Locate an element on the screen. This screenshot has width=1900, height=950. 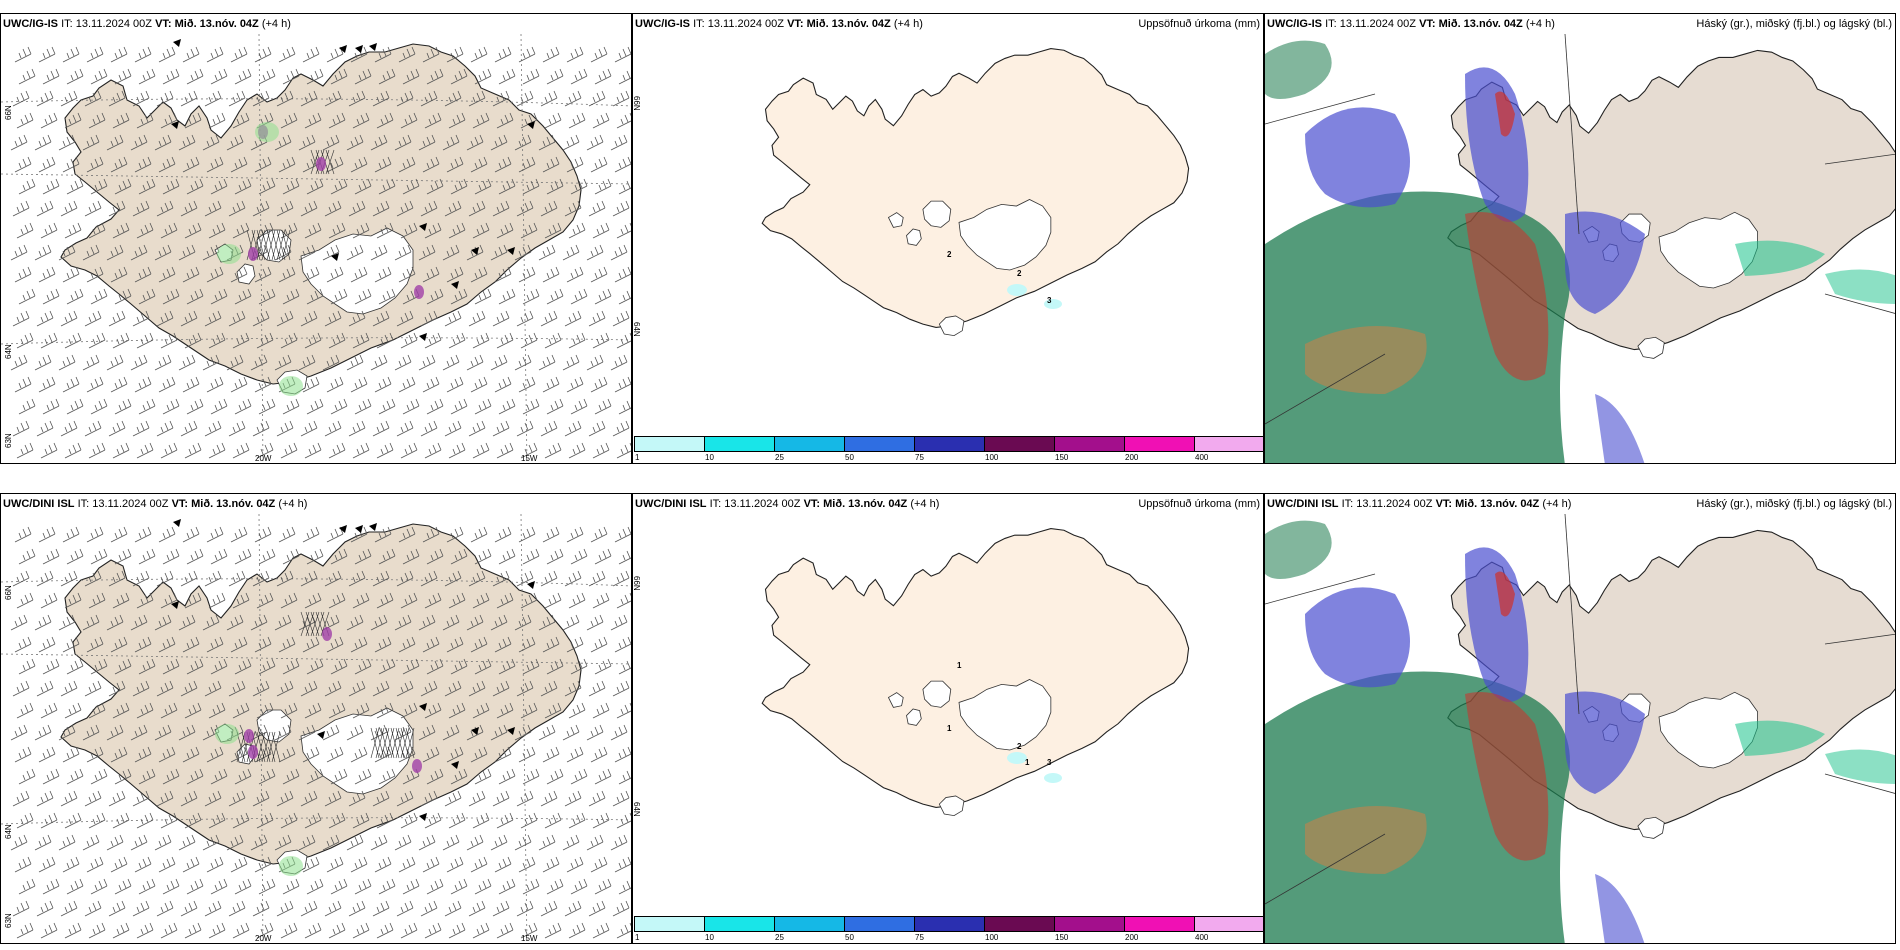
colorbar-tick-label: 10 is located at coordinates (709, 457).